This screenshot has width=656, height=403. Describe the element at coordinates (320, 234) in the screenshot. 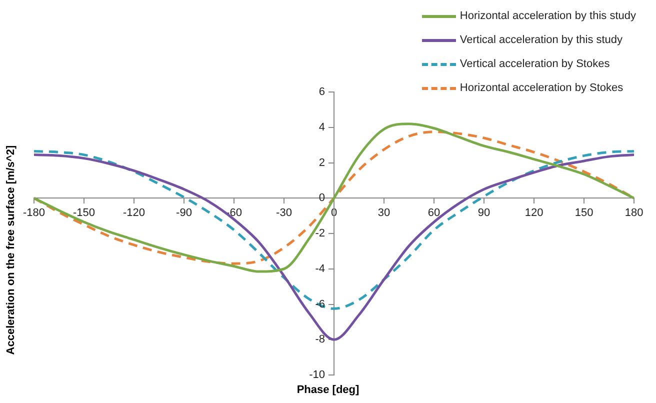

I see `y-tick-label: -2` at that location.